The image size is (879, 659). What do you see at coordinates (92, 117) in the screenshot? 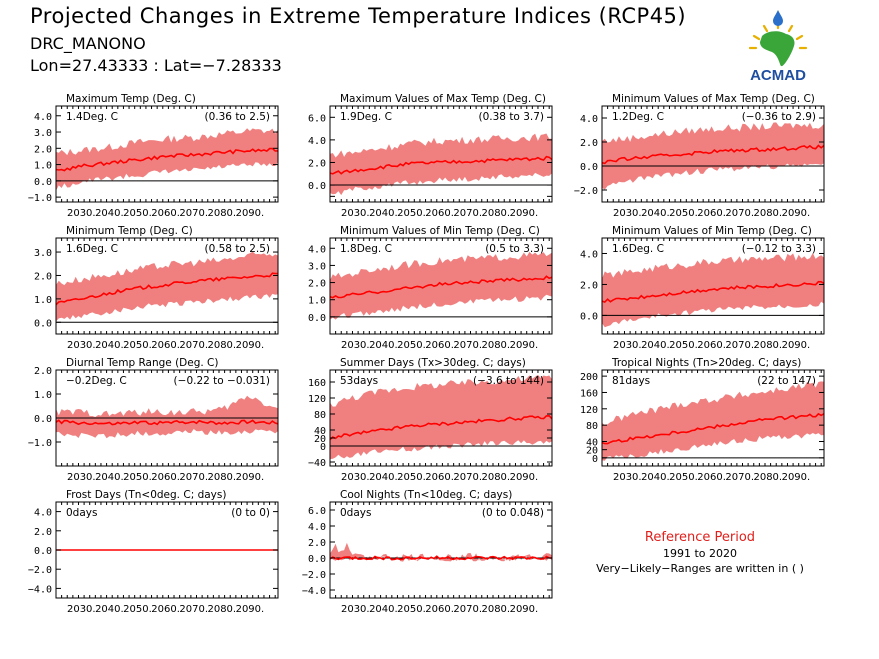
I see `mean-change-label: 1.4Deg. C` at bounding box center [92, 117].